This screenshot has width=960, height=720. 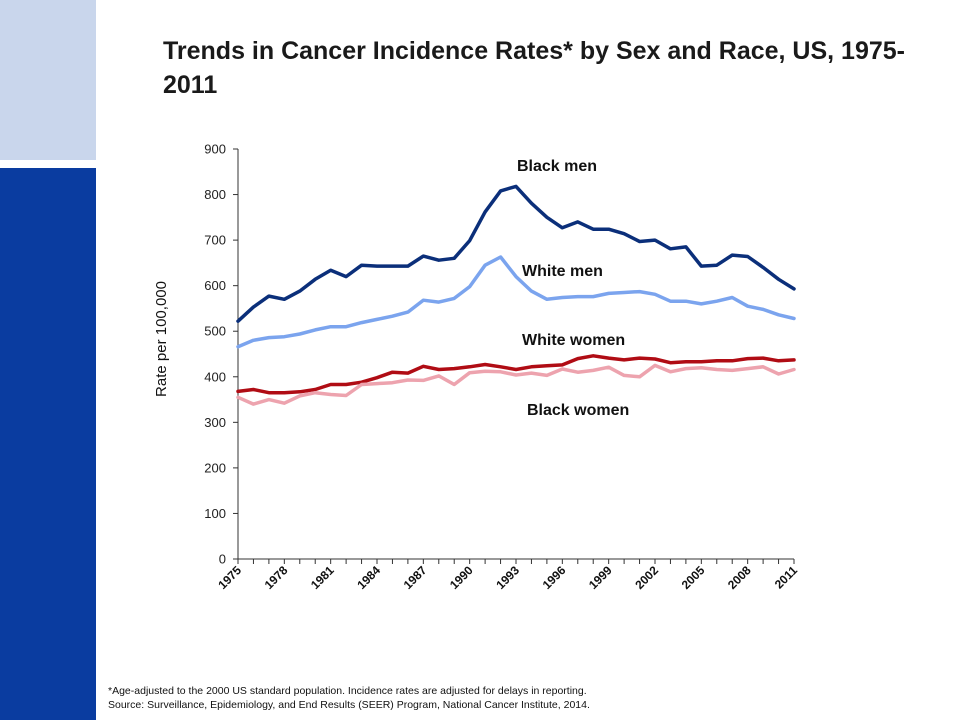 What do you see at coordinates (554, 577) in the screenshot?
I see `x-tick-label: 1996` at bounding box center [554, 577].